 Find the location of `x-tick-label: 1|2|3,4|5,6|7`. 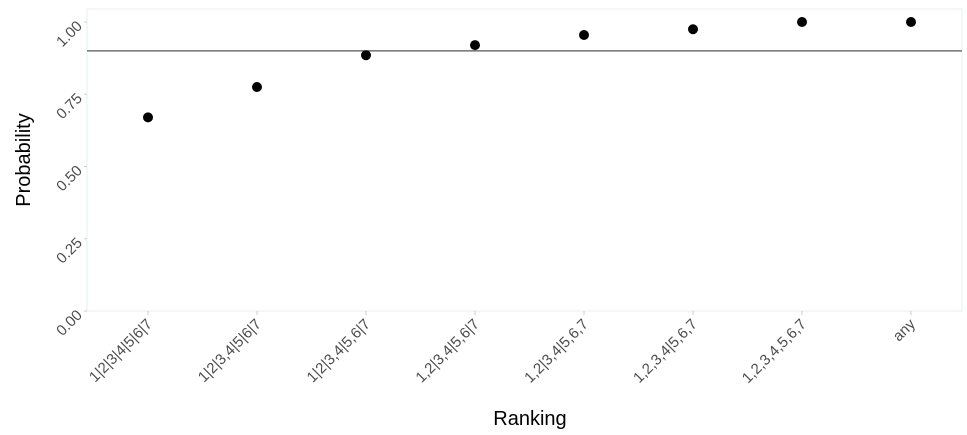

x-tick-label: 1|2|3,4|5,6|7 is located at coordinates (339, 351).